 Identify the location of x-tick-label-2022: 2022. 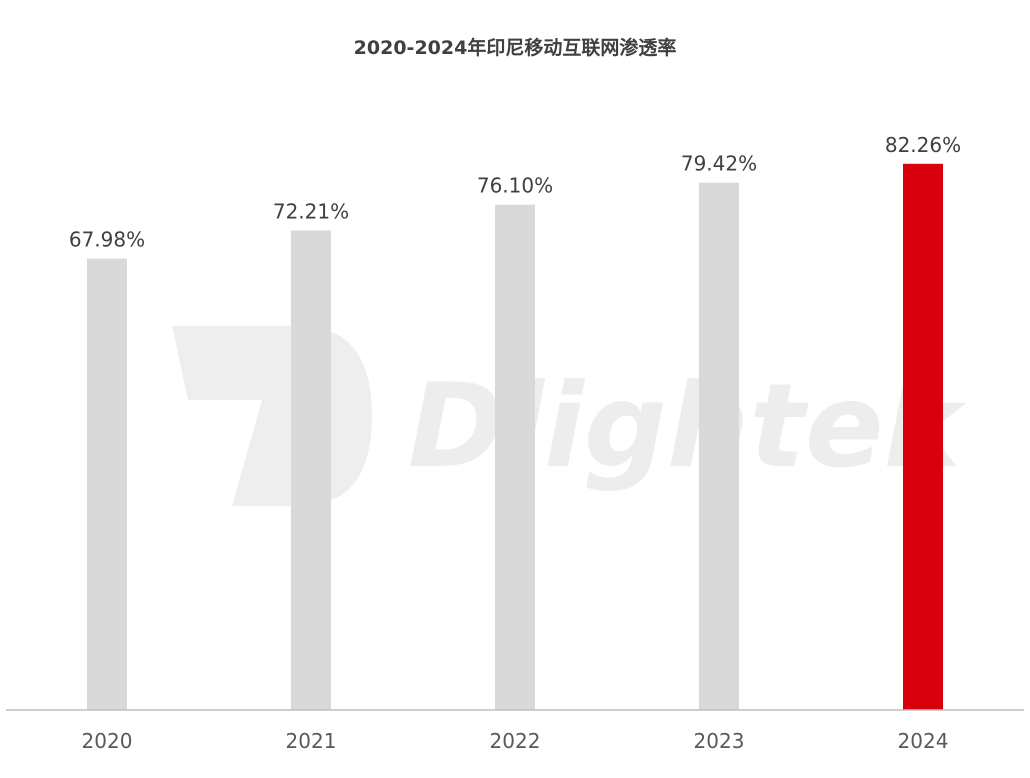
(515, 741).